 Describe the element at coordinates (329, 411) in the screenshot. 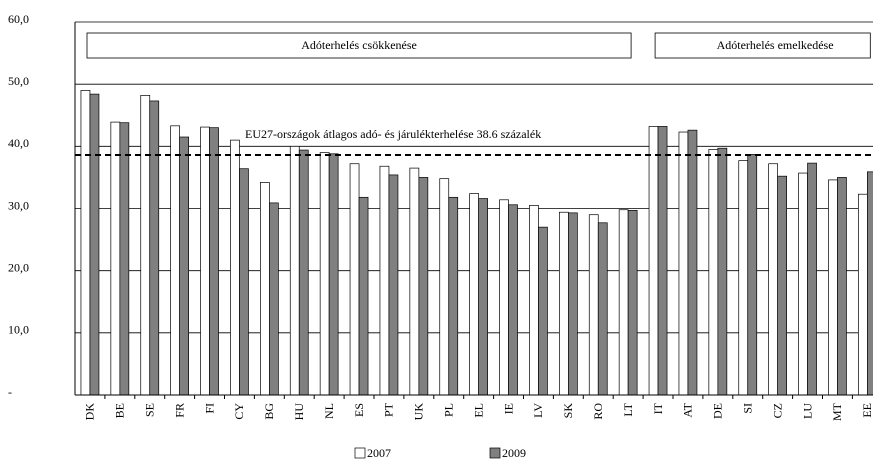

I see `x-tick-label: NL` at that location.